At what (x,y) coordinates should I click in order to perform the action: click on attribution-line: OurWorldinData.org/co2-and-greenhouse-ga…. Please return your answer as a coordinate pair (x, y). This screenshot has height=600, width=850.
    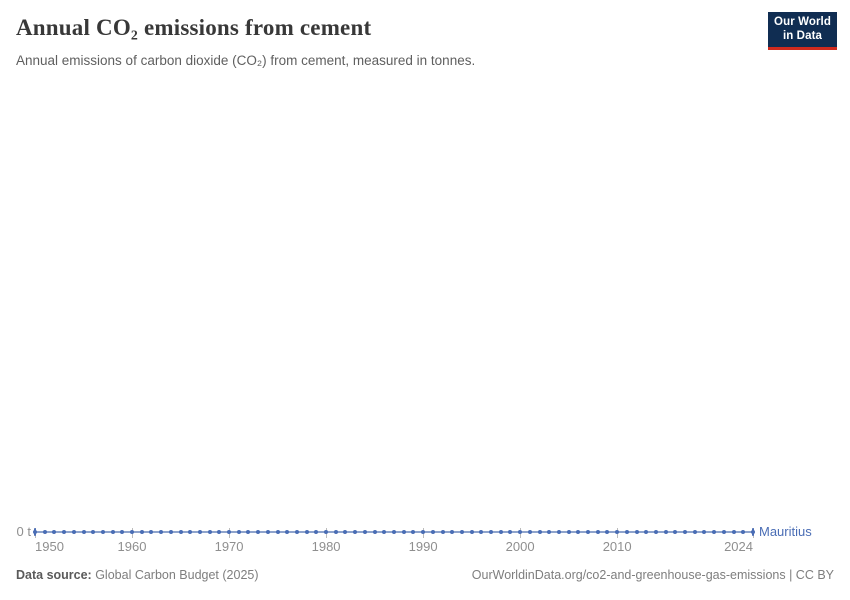
    Looking at the image, I should click on (653, 575).